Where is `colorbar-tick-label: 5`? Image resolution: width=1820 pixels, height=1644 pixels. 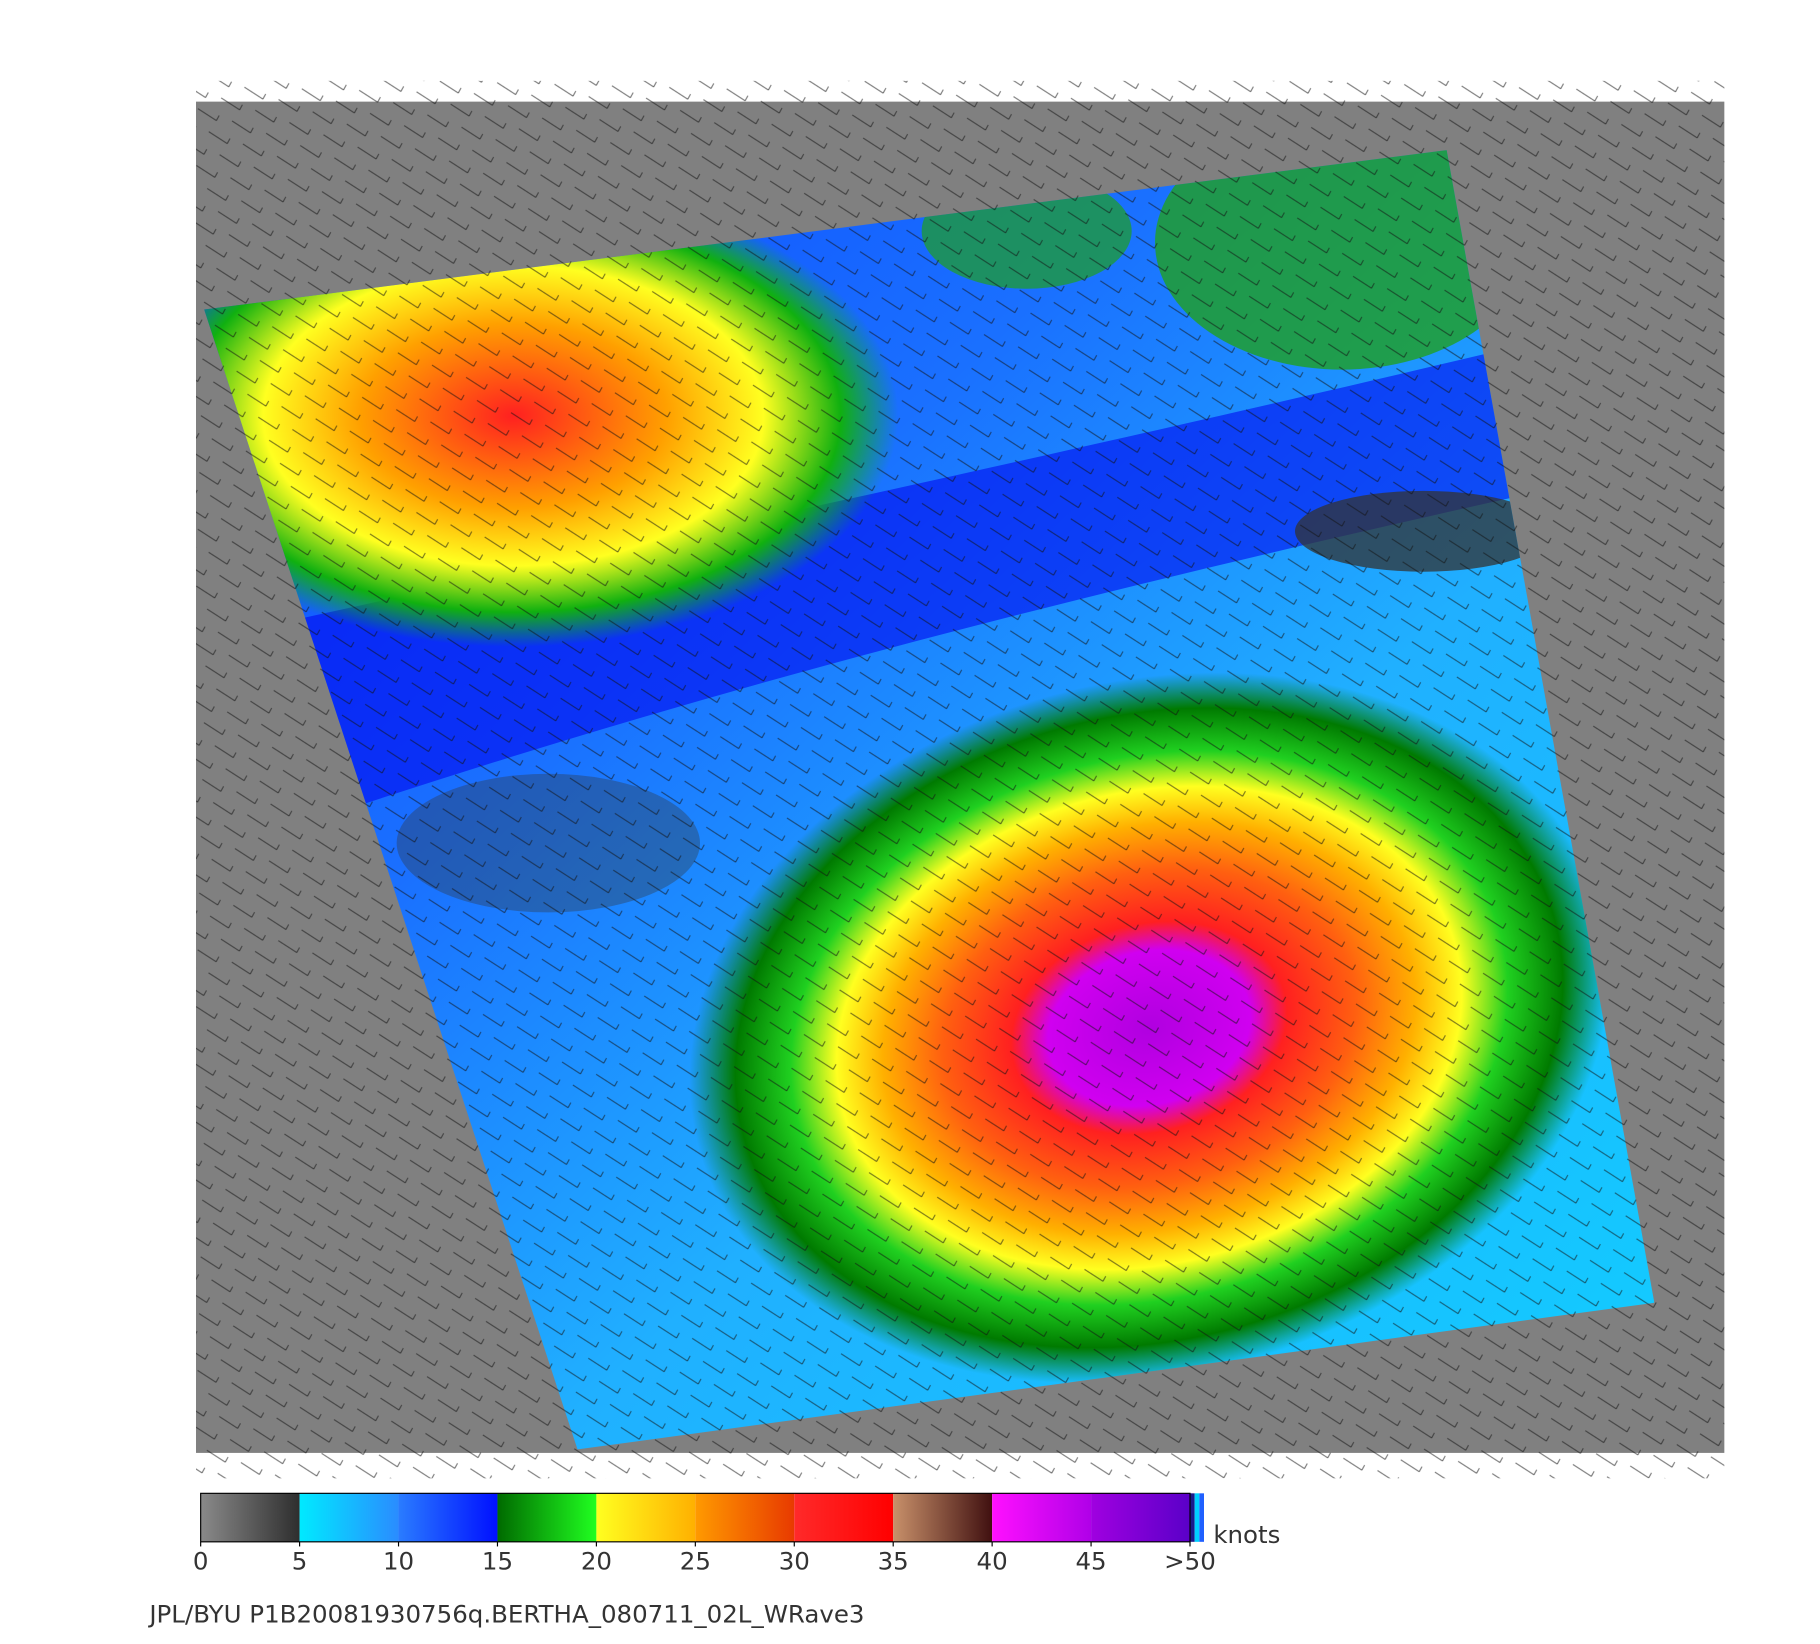
colorbar-tick-label: 5 is located at coordinates (300, 1561).